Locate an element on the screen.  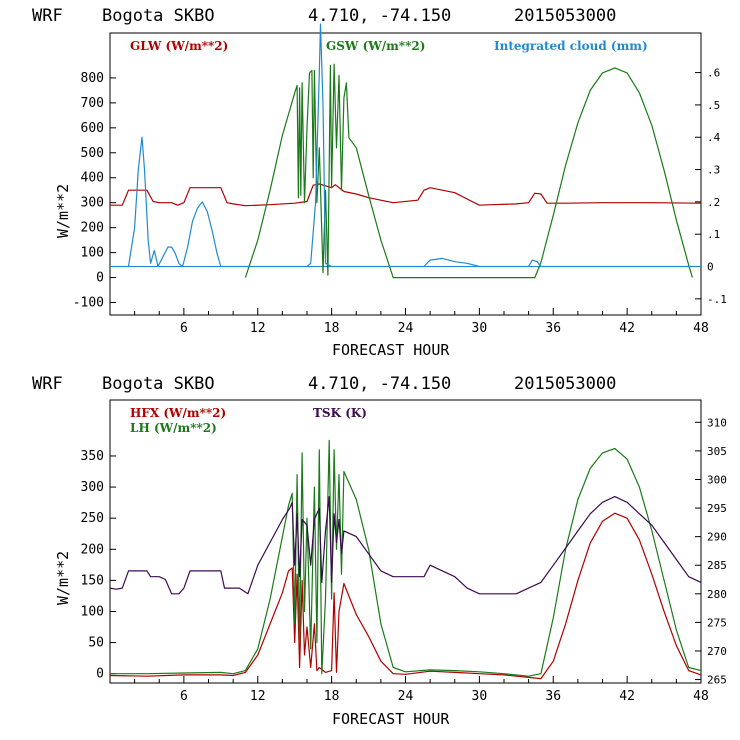
panel1-coords-label: 4.710, -74.150 is located at coordinates (379, 16).